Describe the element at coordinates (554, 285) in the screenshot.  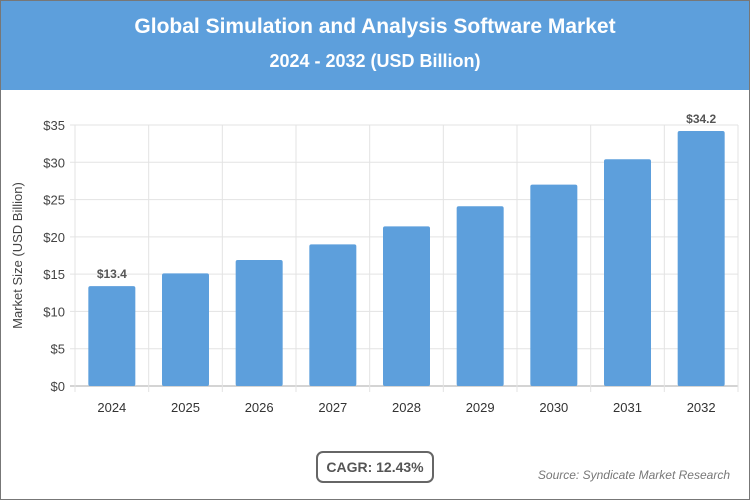
I see `bar-2030` at that location.